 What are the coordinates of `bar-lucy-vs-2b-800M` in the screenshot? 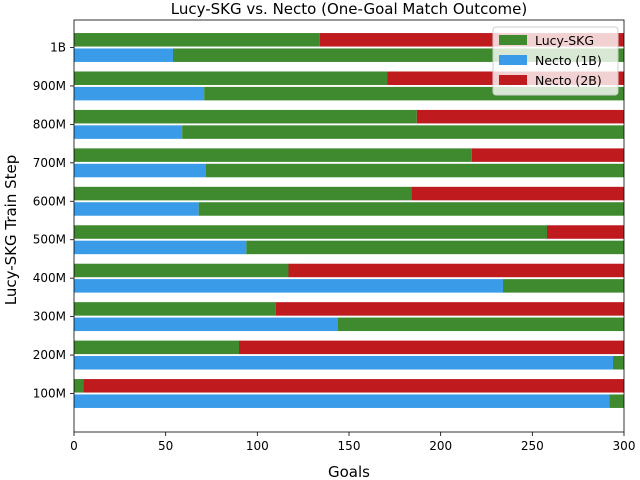 It's located at (245, 116).